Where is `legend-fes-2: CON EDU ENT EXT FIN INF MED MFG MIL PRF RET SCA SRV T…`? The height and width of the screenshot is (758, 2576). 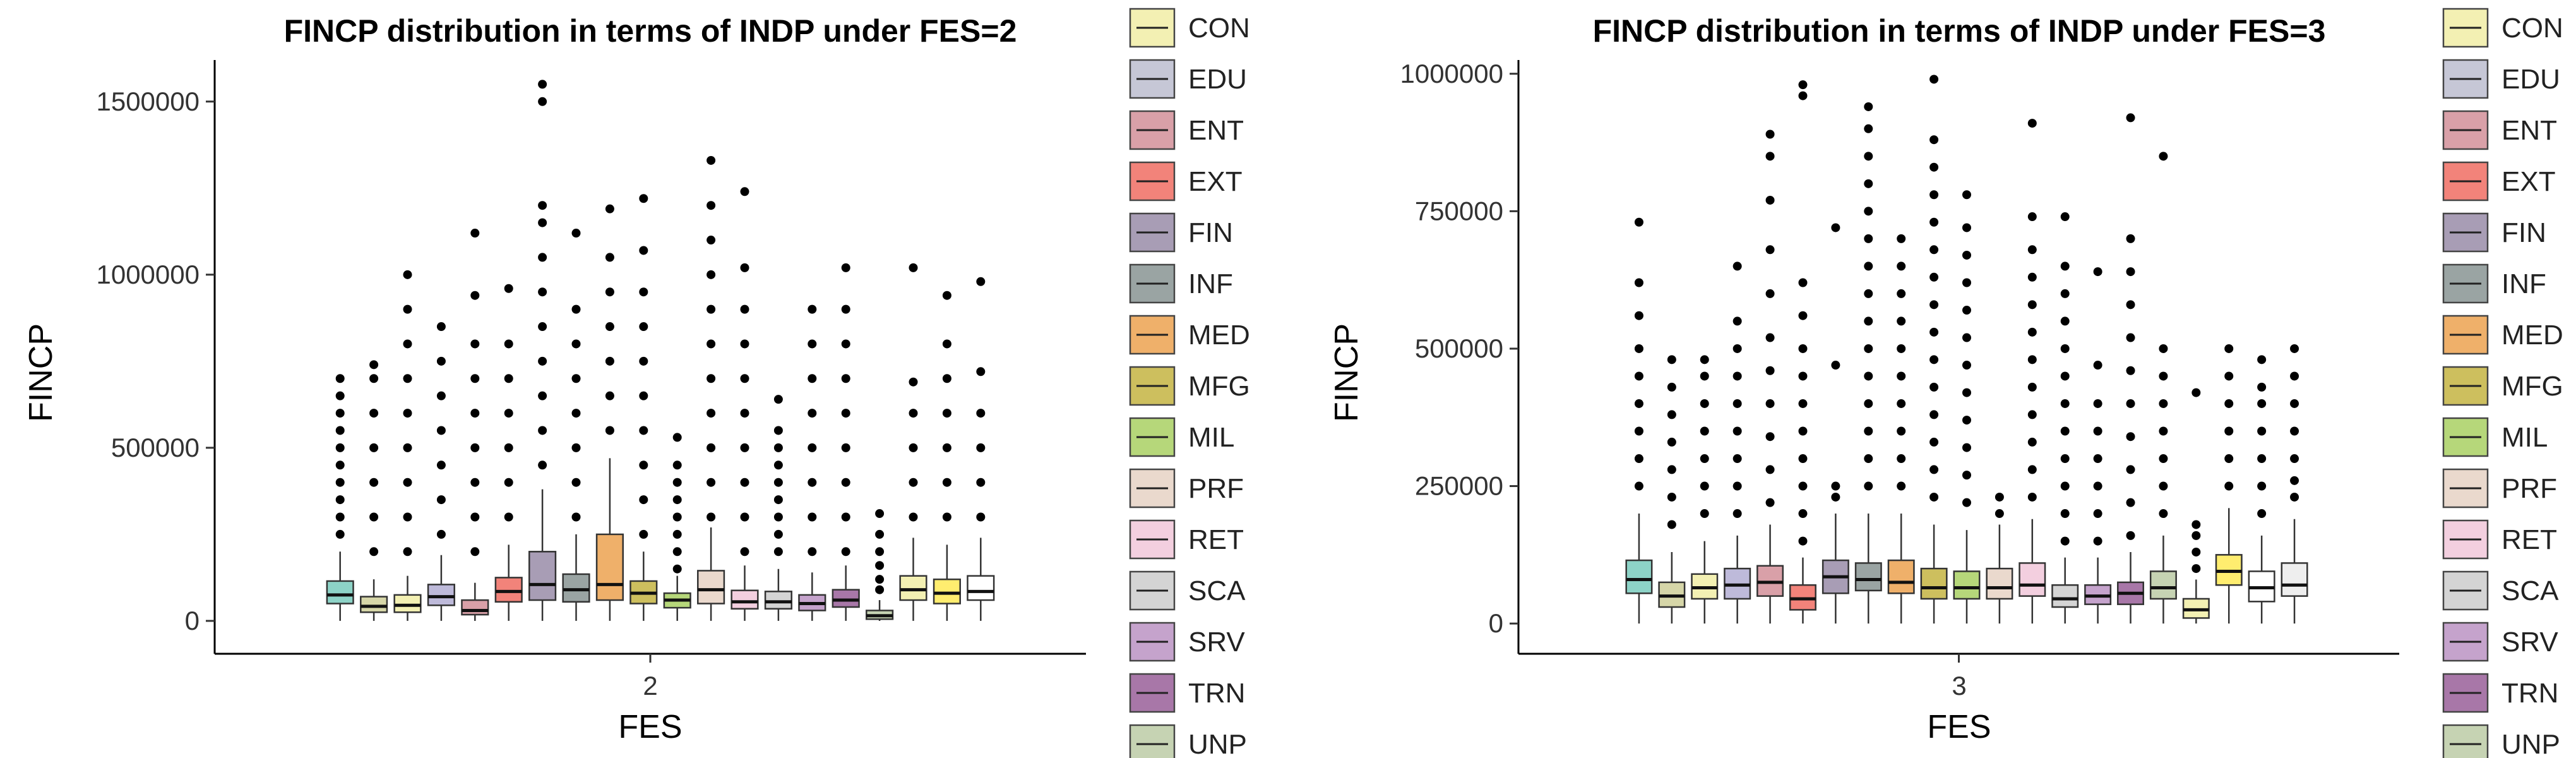 legend-fes-2: CON EDU ENT EXT FIN INF MED MFG MIL PRF RET SCA SRV T… is located at coordinates (1189, 383).